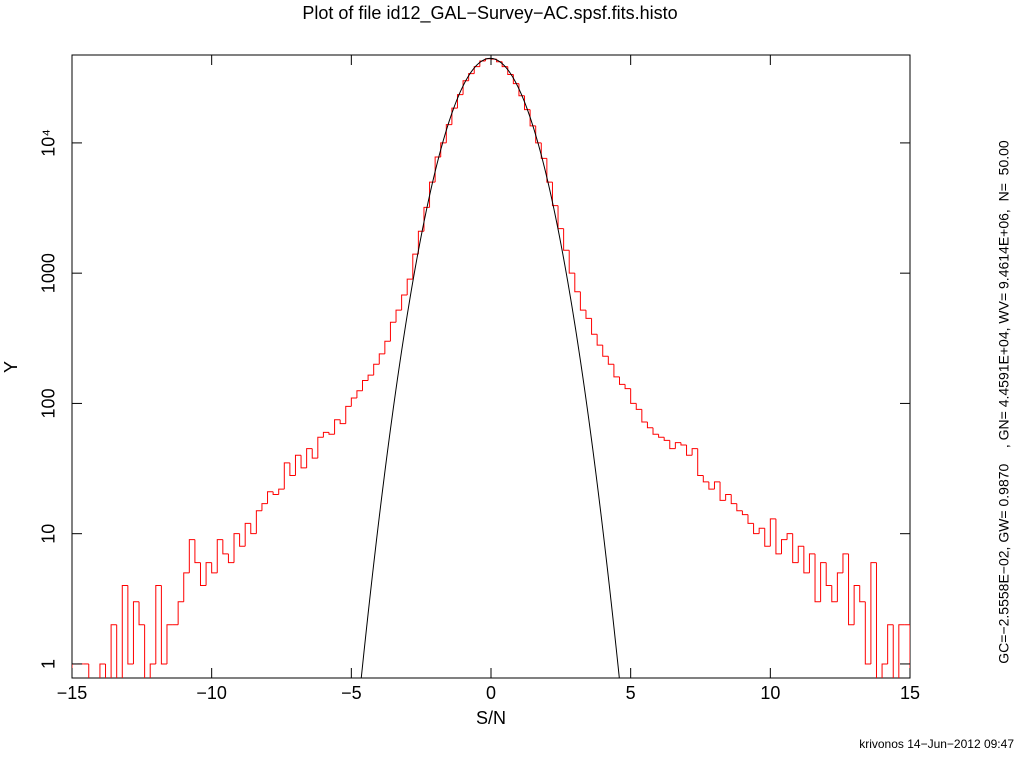 The width and height of the screenshot is (1020, 760). What do you see at coordinates (49, 403) in the screenshot?
I see `y-tick-label: 100` at bounding box center [49, 403].